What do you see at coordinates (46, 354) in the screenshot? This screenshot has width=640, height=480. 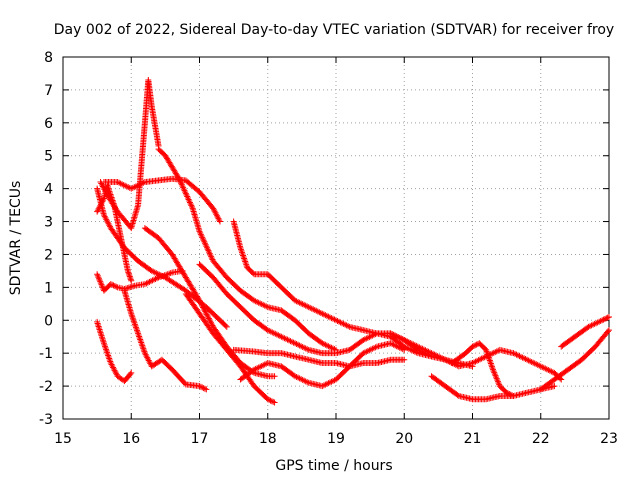 I see `y-tick-label: -1` at bounding box center [46, 354].